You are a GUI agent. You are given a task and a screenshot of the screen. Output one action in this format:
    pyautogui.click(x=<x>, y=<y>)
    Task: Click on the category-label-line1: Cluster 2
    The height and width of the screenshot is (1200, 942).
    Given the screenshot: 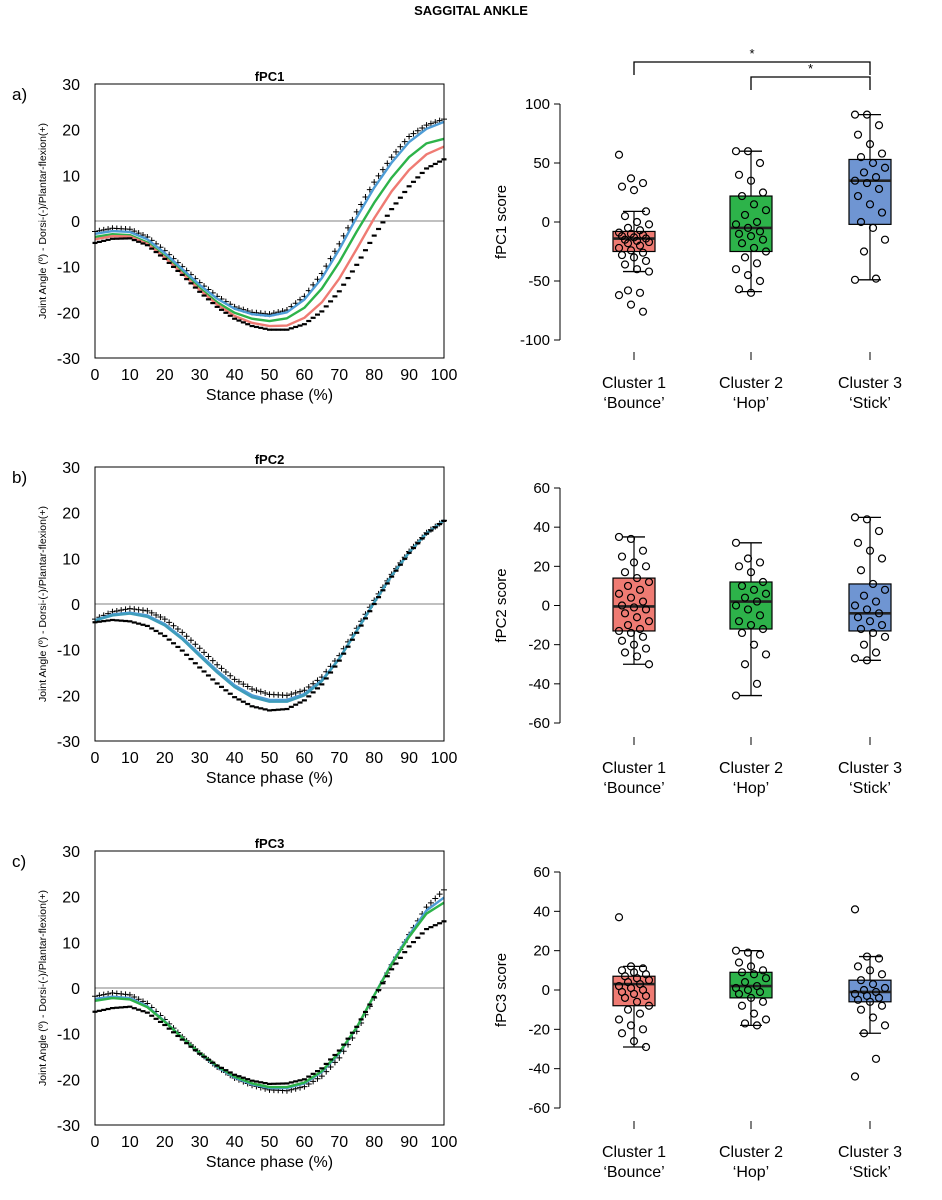 What is the action you would take?
    pyautogui.click(x=751, y=383)
    